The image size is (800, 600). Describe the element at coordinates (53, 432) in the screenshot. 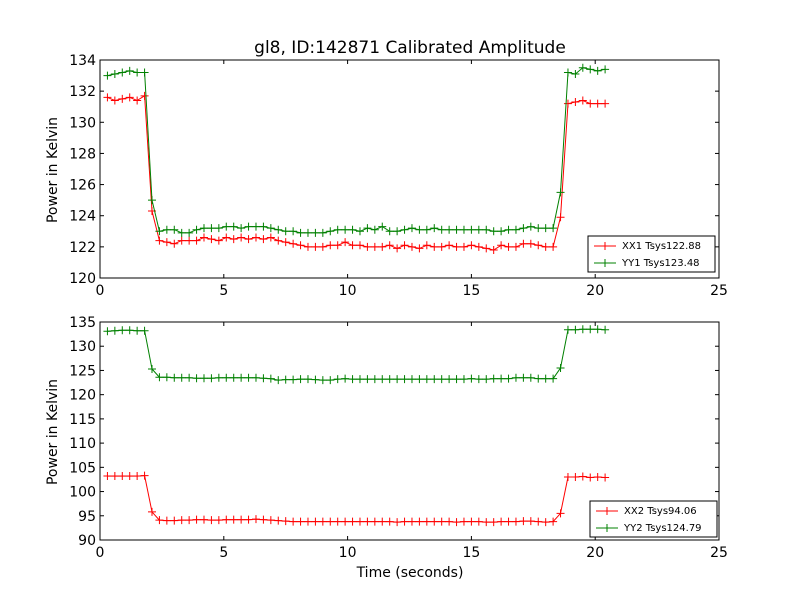

I see `bottom-y-axis-label: Power in Kelvin` at that location.